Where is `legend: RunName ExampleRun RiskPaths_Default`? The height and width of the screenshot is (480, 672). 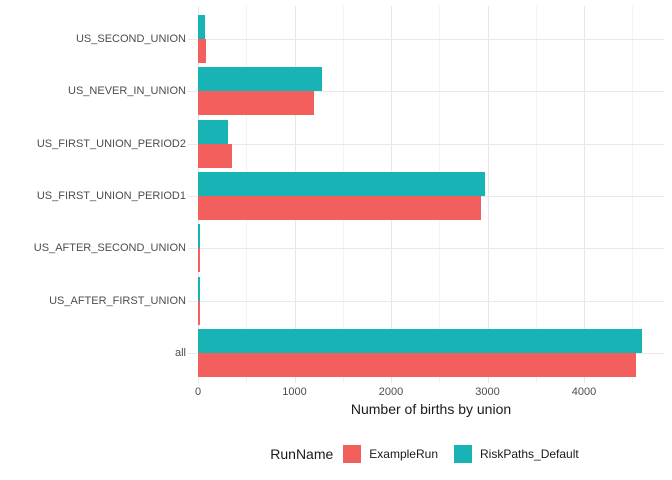 legend: RunName ExampleRun RiskPaths_Default is located at coordinates (424, 454).